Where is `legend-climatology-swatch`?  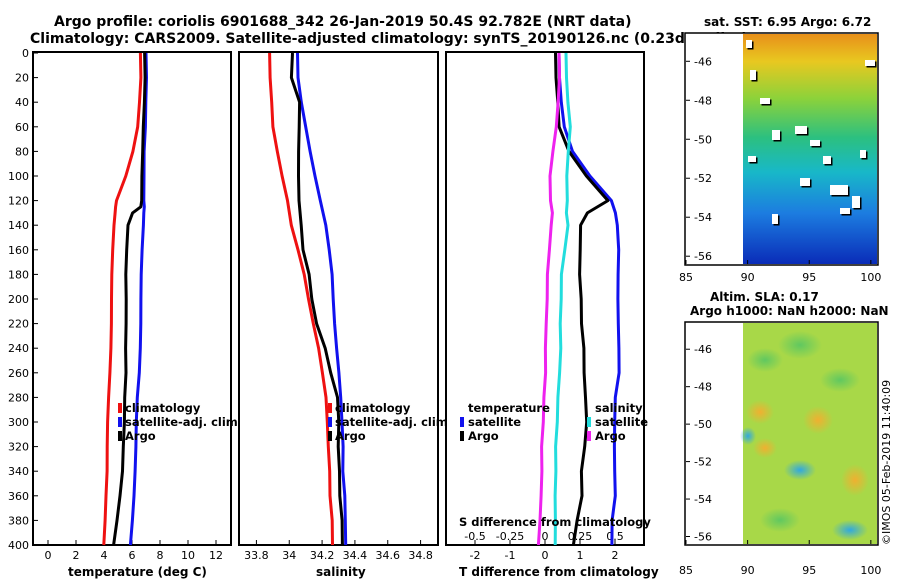 legend-climatology-swatch is located at coordinates (330, 408).